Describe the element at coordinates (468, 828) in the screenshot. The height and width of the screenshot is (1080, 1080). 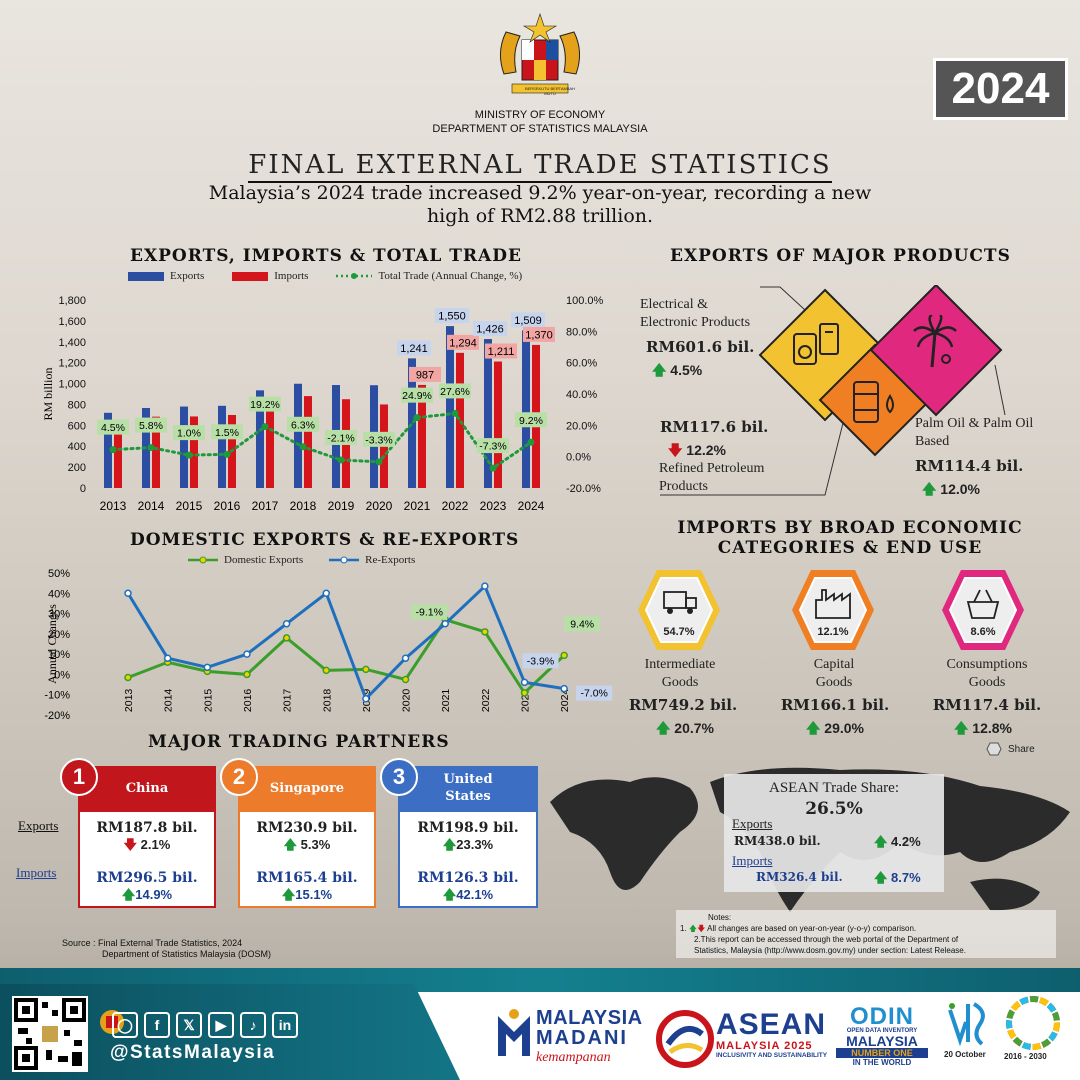
I see `partner-us-exports: RM198.9 bil.` at that location.